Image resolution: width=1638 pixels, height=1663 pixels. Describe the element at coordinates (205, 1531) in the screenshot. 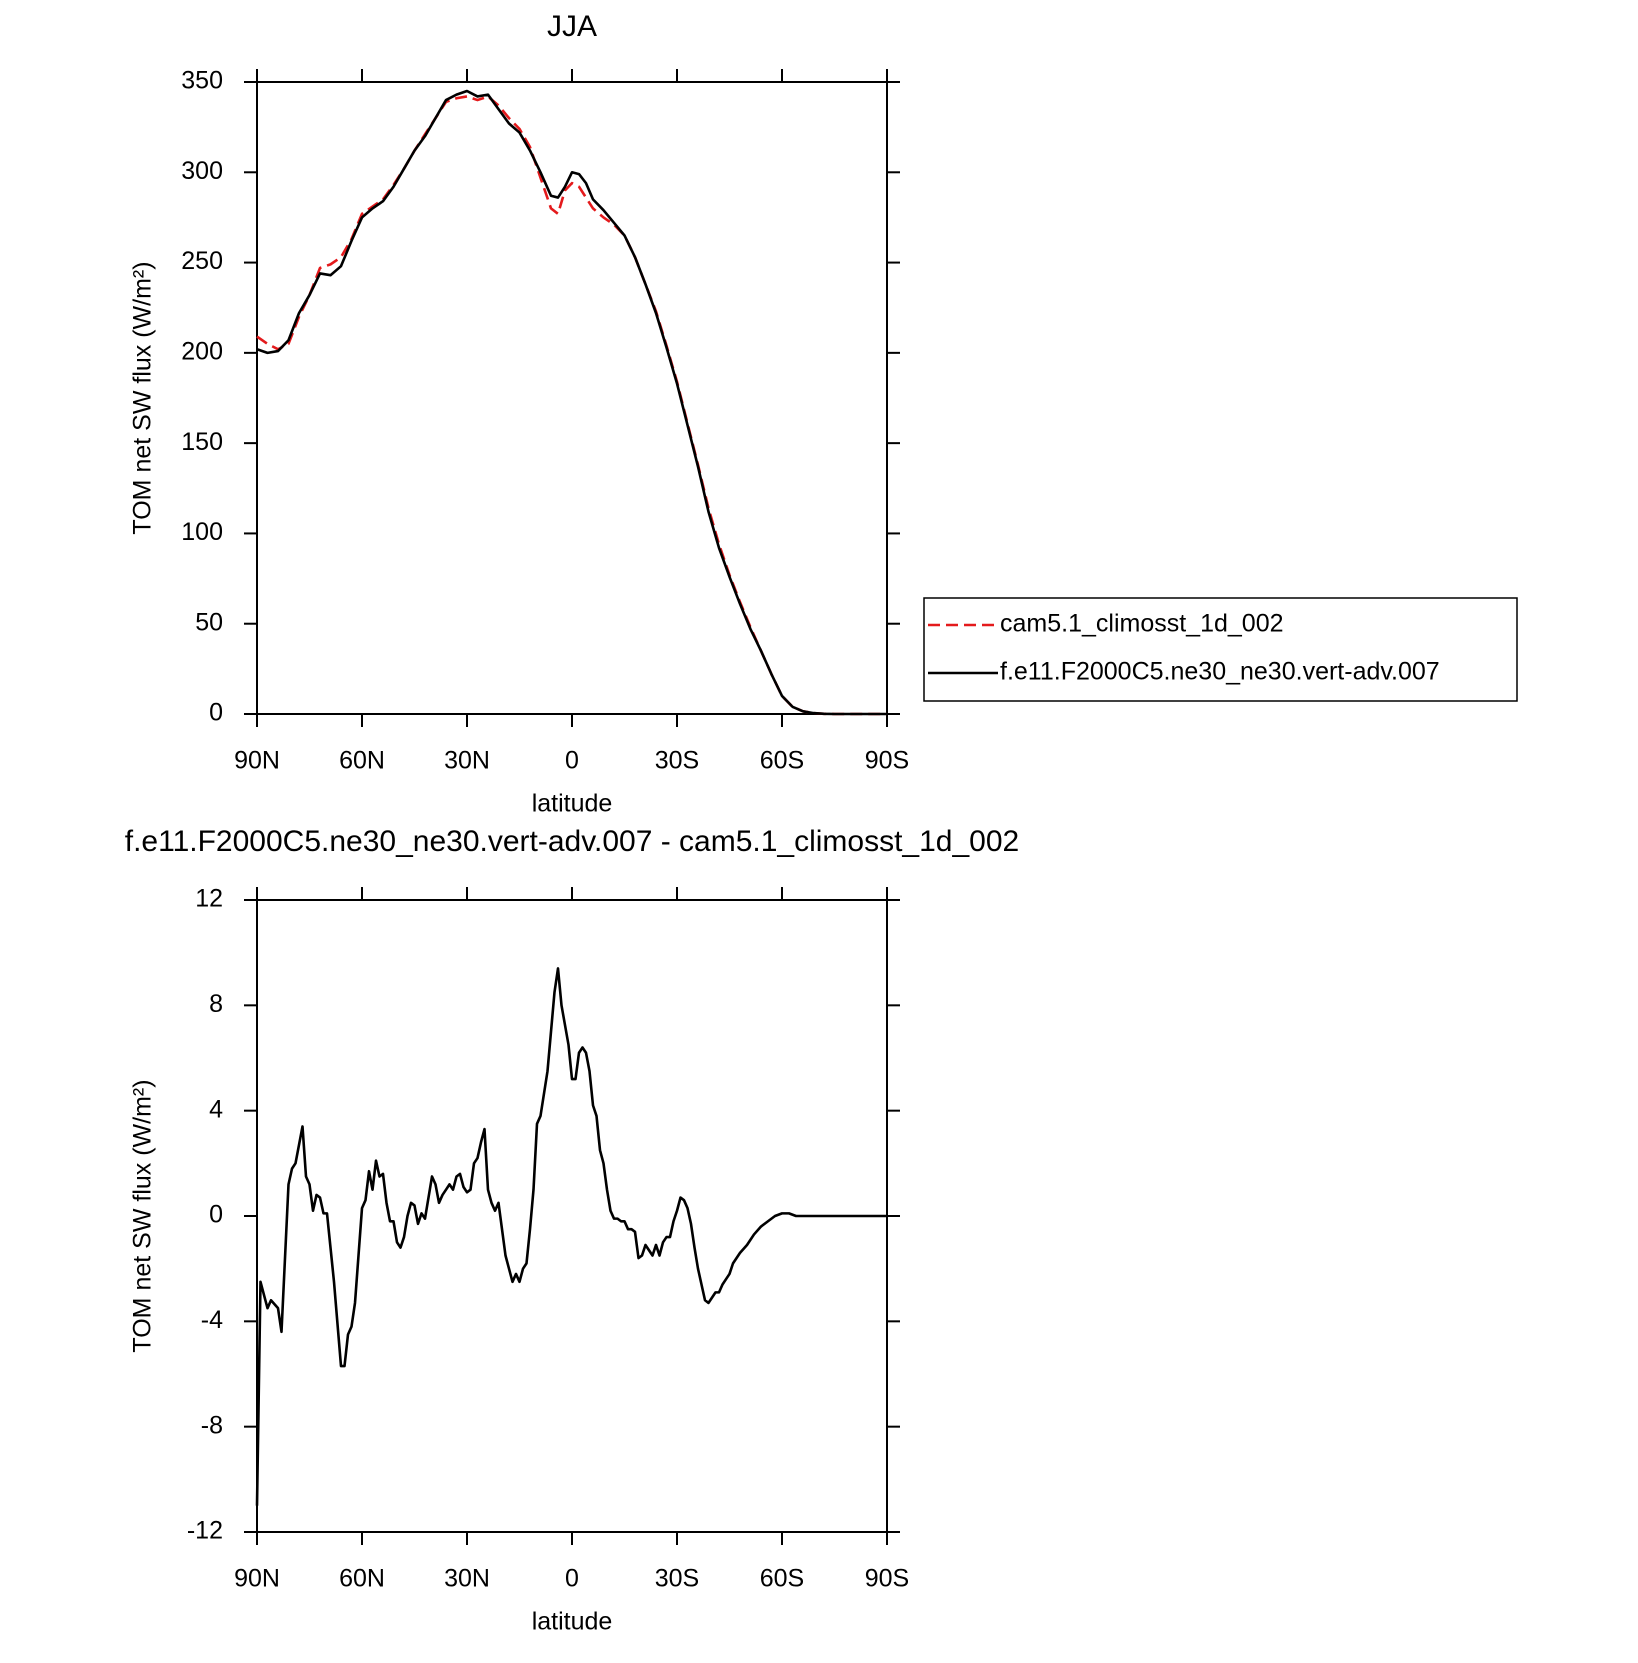

I see `y-tick-label: -12` at that location.